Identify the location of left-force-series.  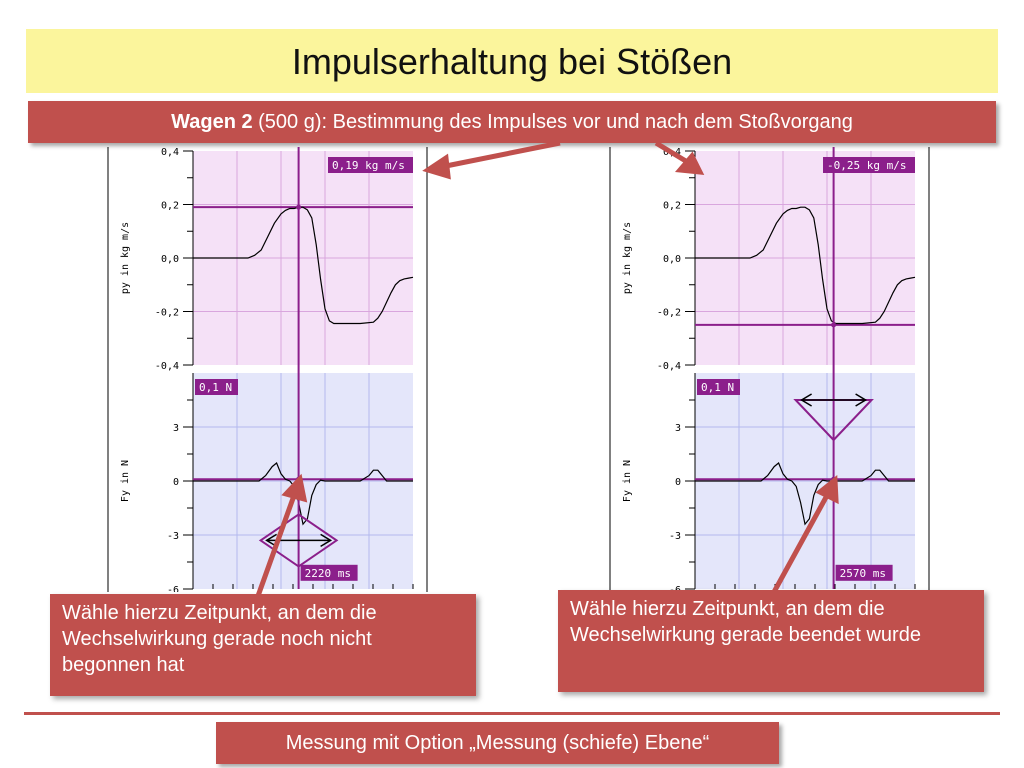
(303, 494).